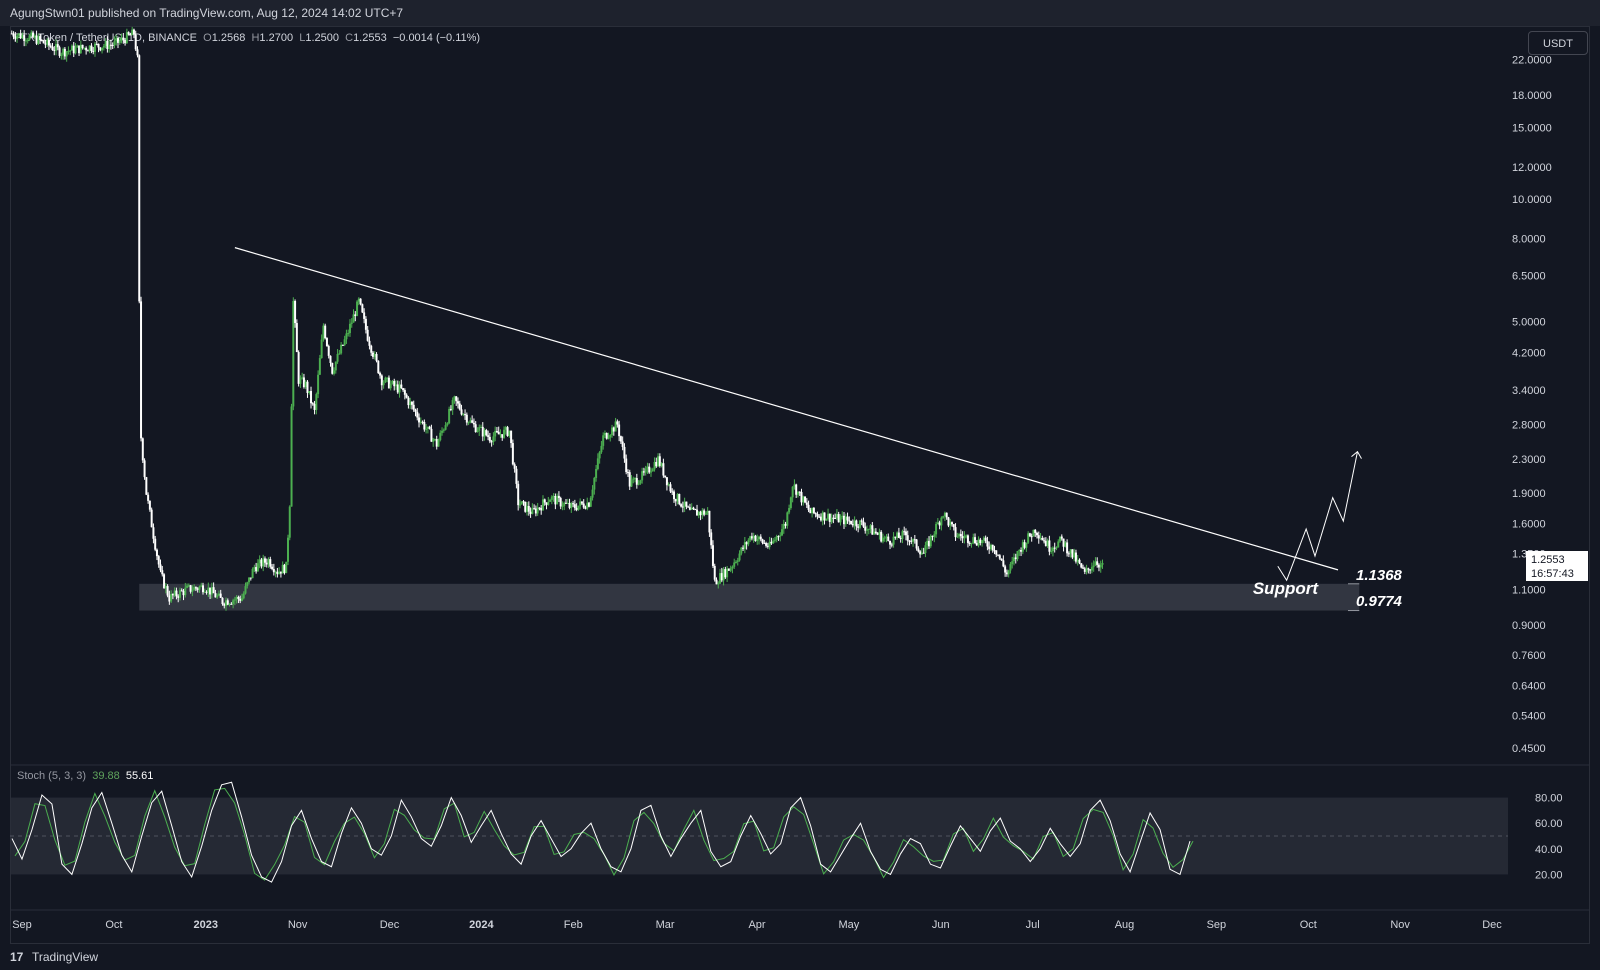  What do you see at coordinates (800, 957) in the screenshot?
I see `footer: 17 TradingView` at bounding box center [800, 957].